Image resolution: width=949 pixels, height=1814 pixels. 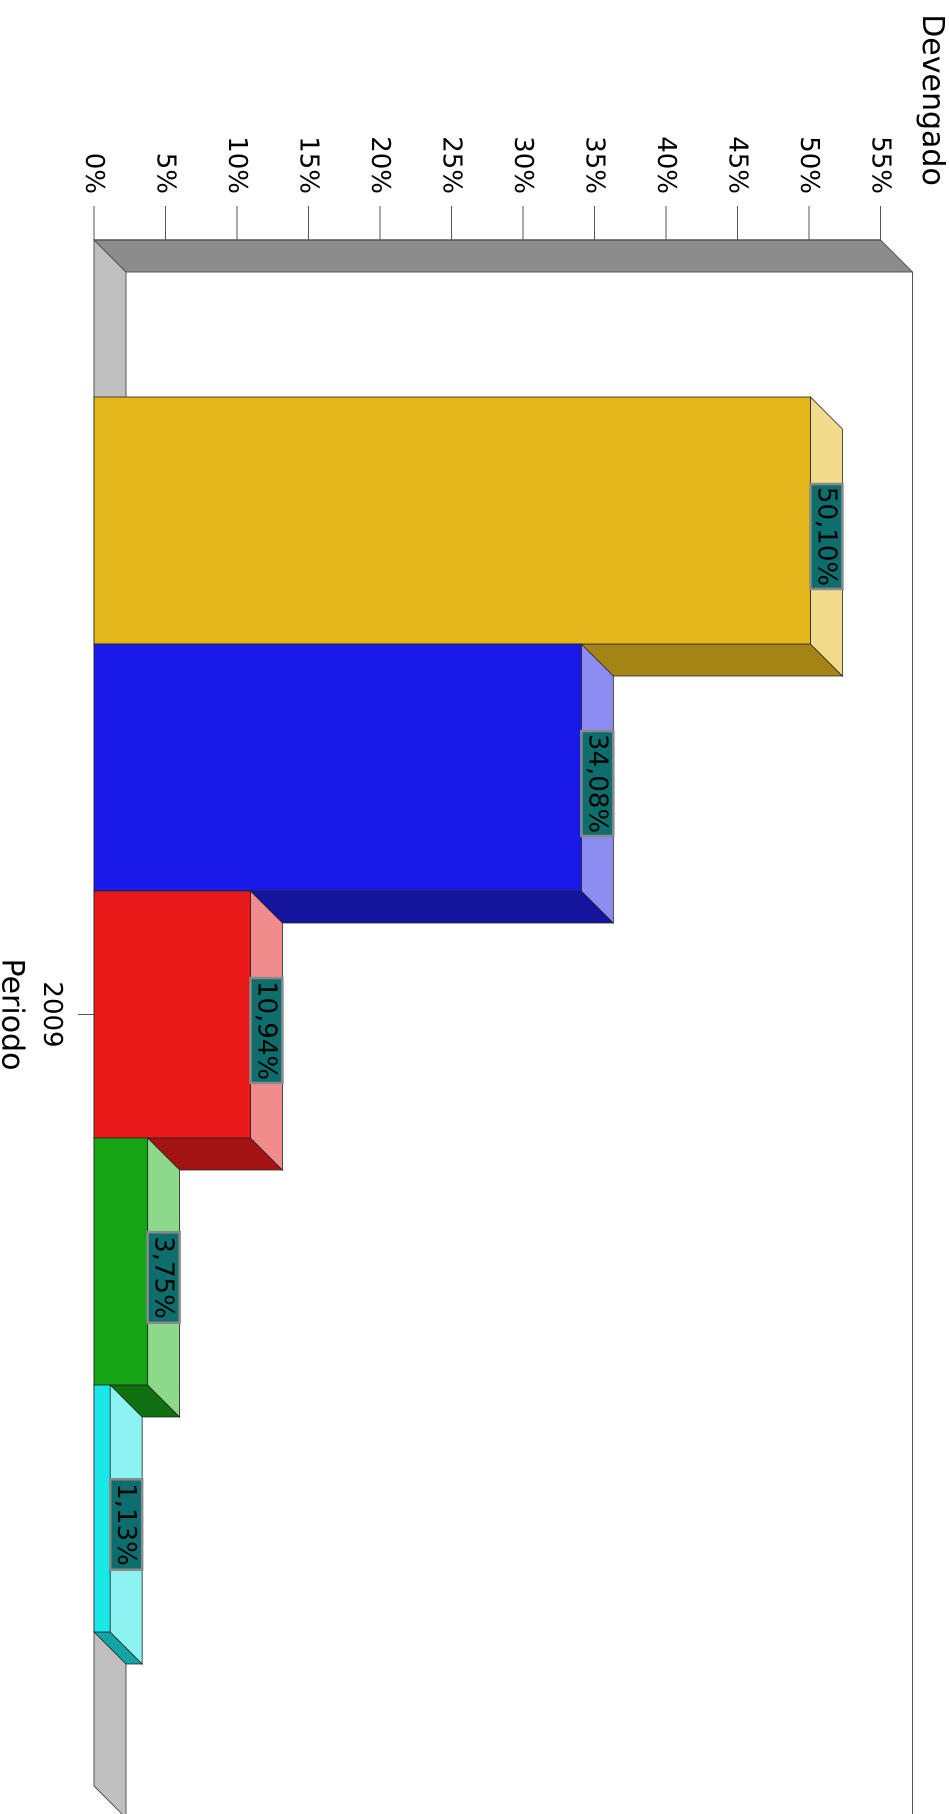 I want to click on data-label-text: 3,75%, so click(x=164, y=1277).